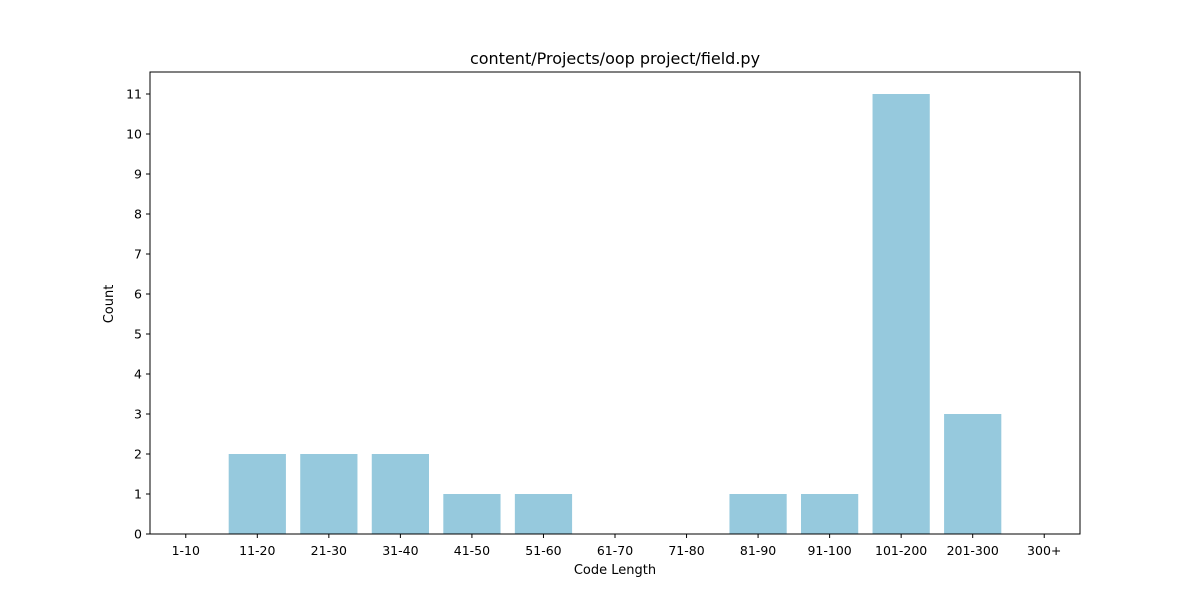 The image size is (1200, 600). I want to click on x-tick-label: 61-70, so click(615, 550).